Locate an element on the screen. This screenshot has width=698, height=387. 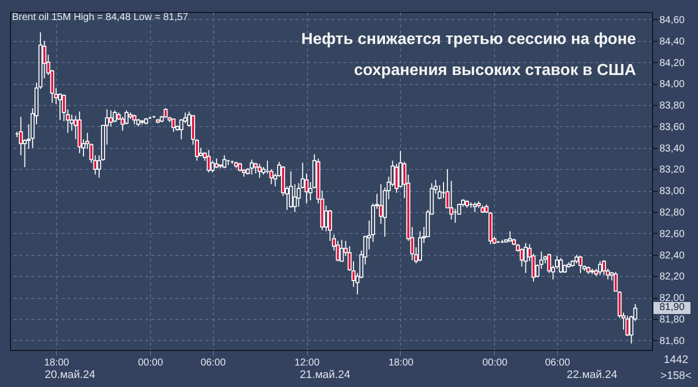
y-tick-label: 84,20 is located at coordinates (672, 63).